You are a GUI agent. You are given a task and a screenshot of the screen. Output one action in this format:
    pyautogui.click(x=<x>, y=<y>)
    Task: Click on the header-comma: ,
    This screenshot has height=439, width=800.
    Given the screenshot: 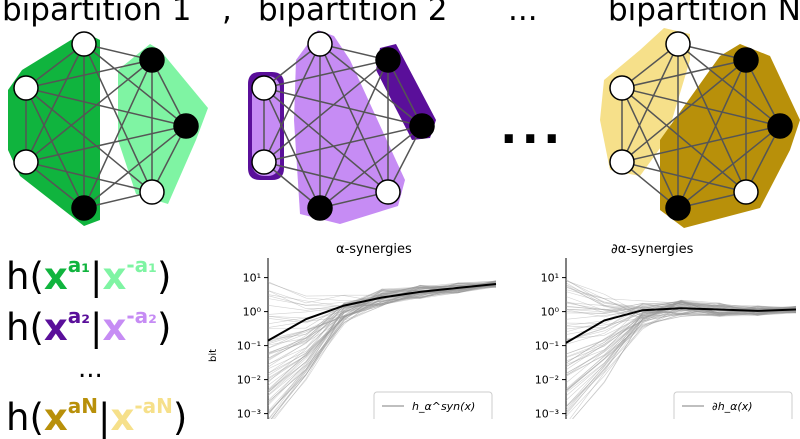 What is the action you would take?
    pyautogui.click(x=227, y=14)
    